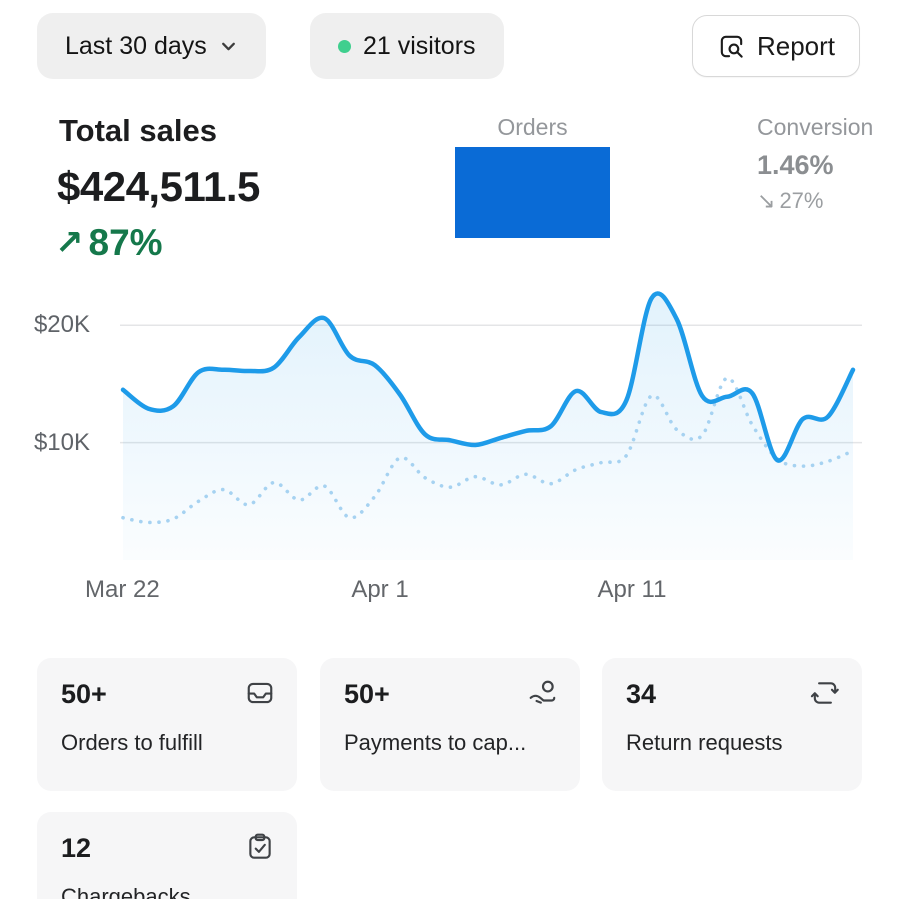 This screenshot has height=899, width=899. I want to click on clipboard-check-icon, so click(260, 847).